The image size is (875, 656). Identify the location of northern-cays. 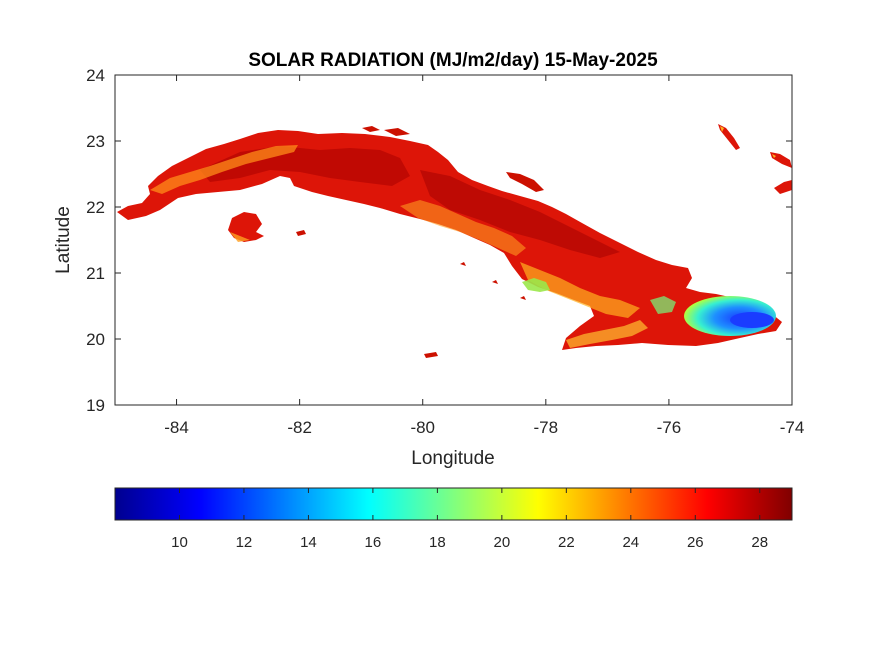
(453, 159).